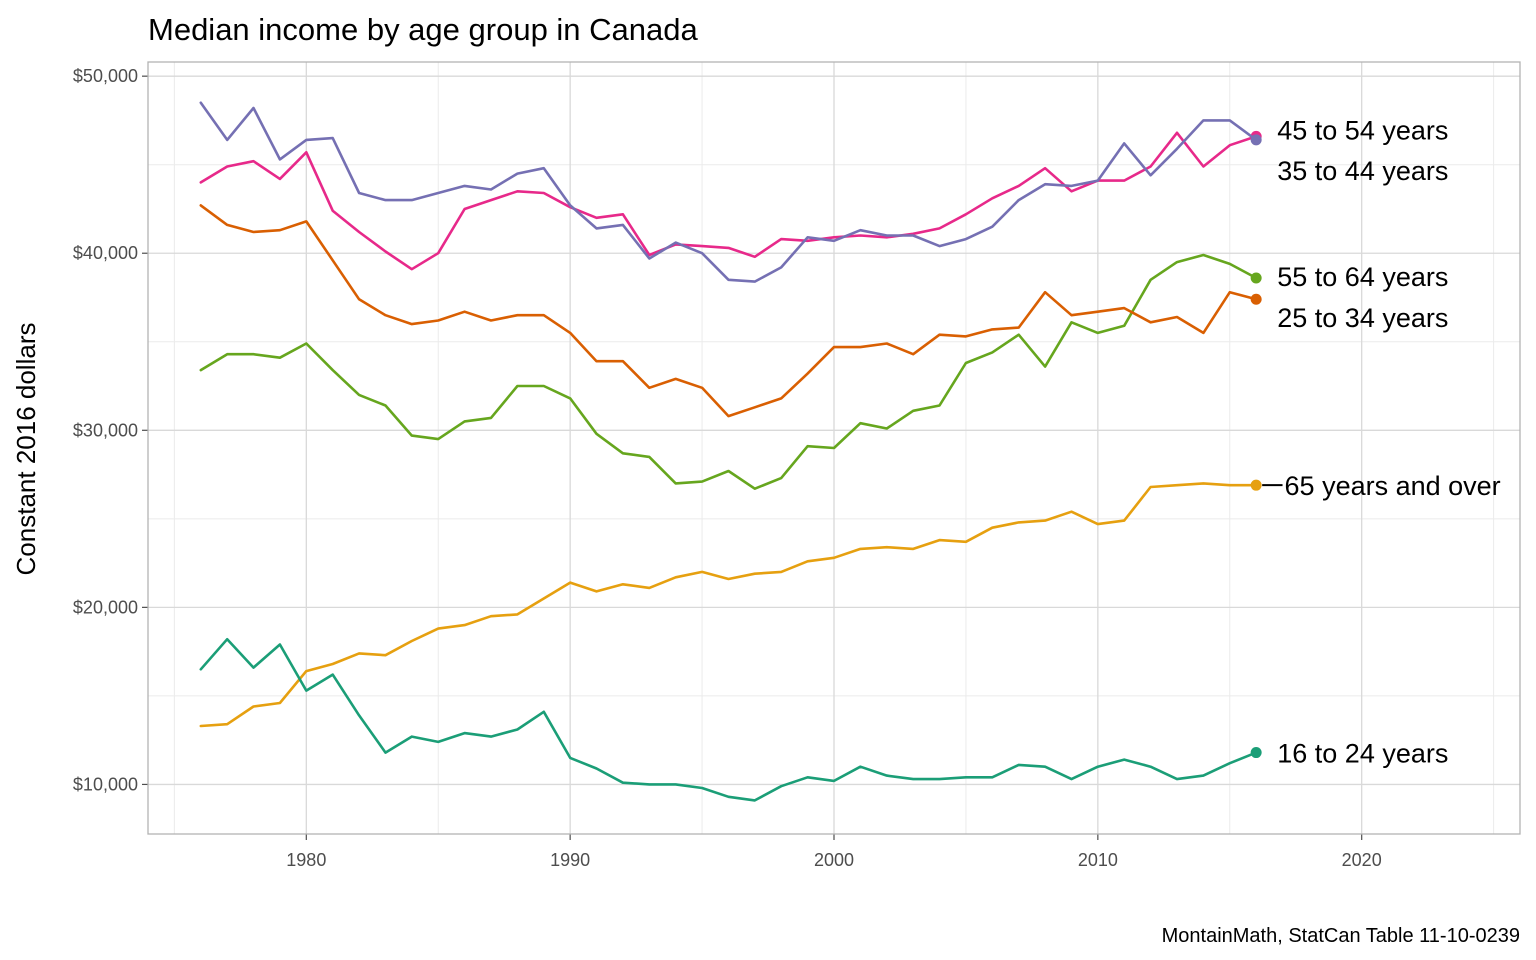  I want to click on series-endpoint-16-to-24-years, so click(1256, 753).